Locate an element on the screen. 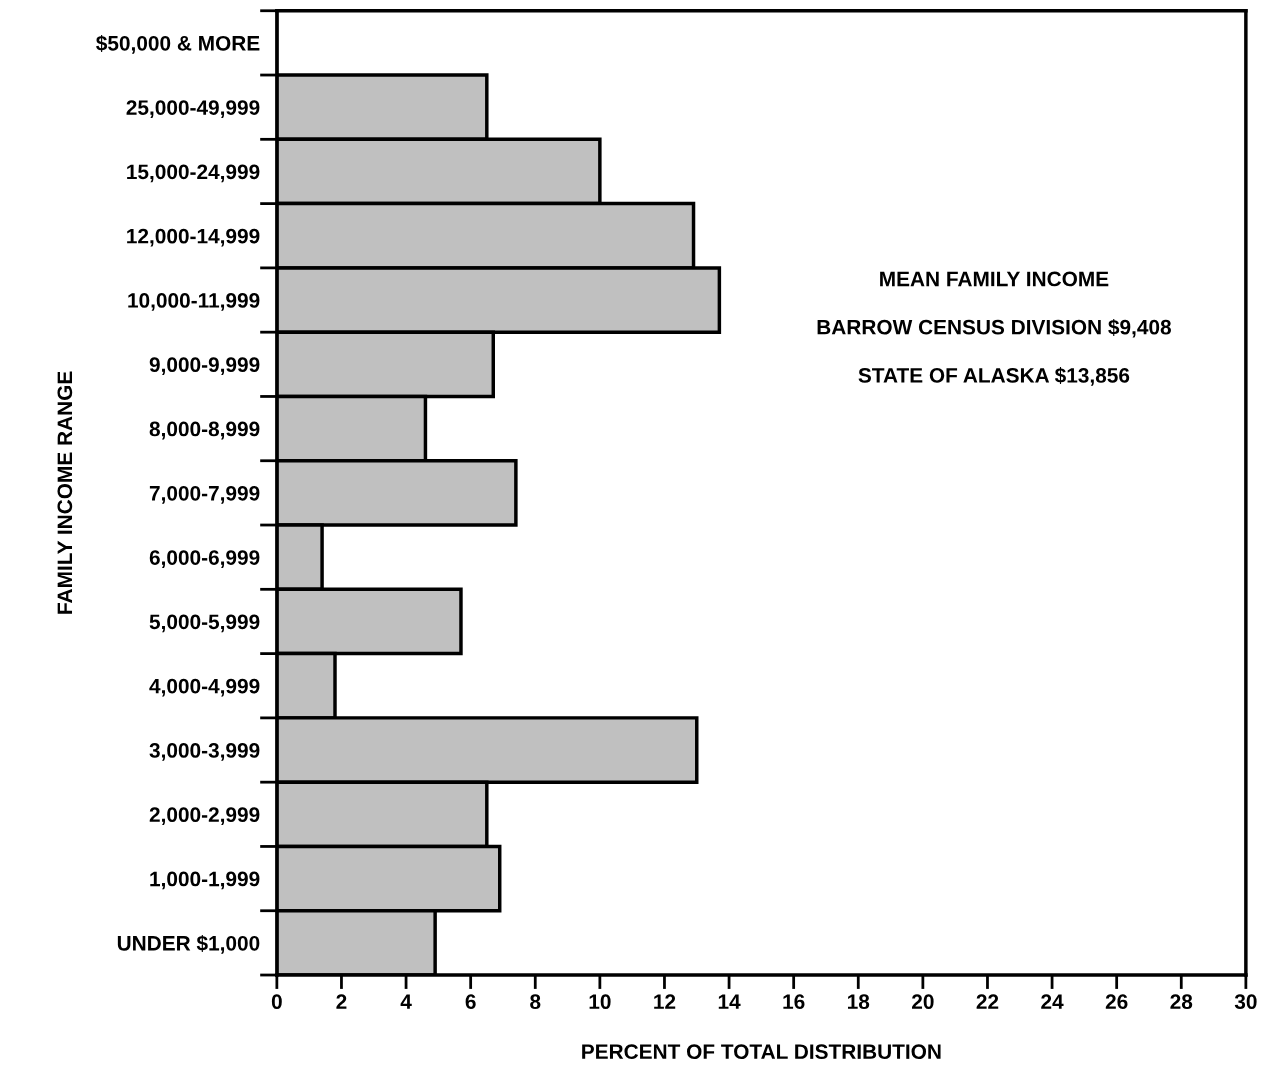 This screenshot has width=1270, height=1075. y-tick-label: 6,000-6,999 is located at coordinates (204, 559).